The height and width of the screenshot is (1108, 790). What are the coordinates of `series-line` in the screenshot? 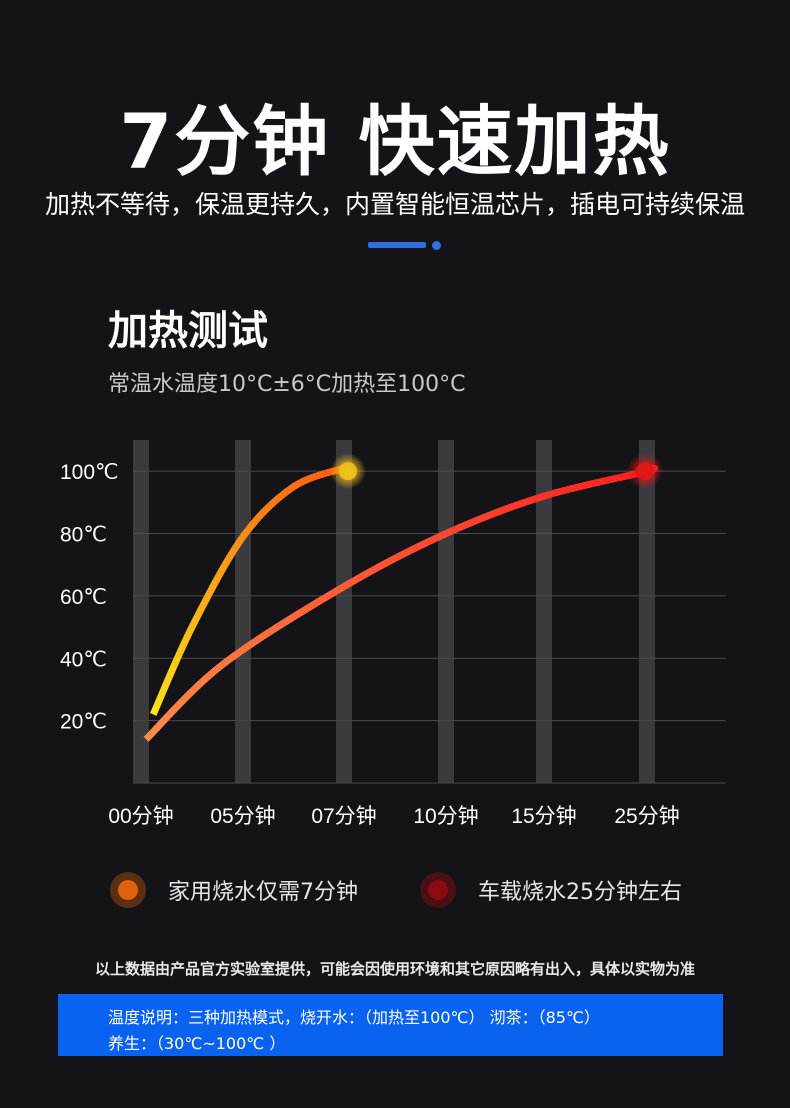 It's located at (248, 590).